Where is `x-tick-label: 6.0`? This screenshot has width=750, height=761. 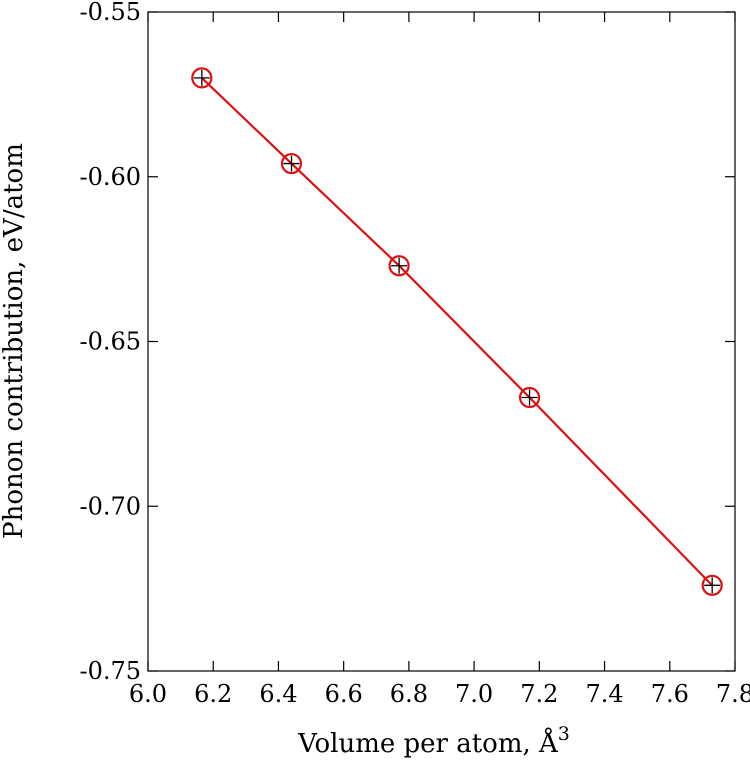 x-tick-label: 6.0 is located at coordinates (148, 694).